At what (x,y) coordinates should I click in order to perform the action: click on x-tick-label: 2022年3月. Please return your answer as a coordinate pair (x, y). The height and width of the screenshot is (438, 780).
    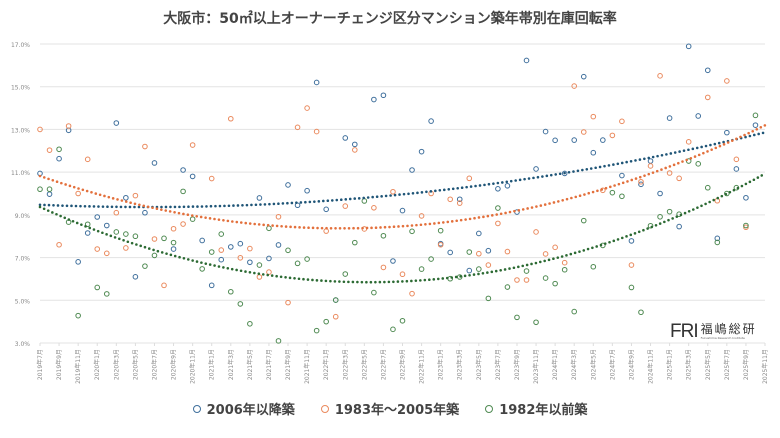
    Looking at the image, I should click on (345, 364).